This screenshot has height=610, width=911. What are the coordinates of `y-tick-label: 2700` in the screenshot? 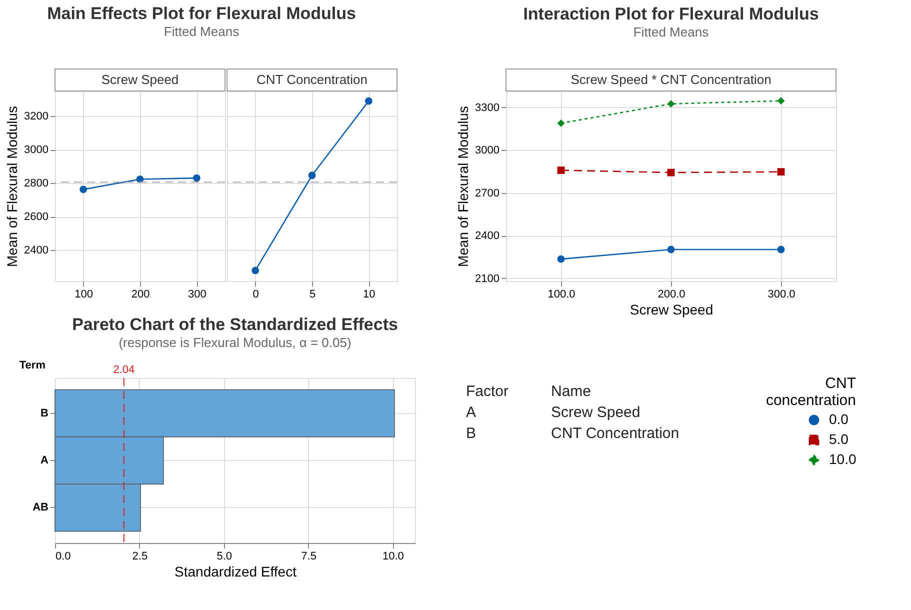 It's located at (487, 193).